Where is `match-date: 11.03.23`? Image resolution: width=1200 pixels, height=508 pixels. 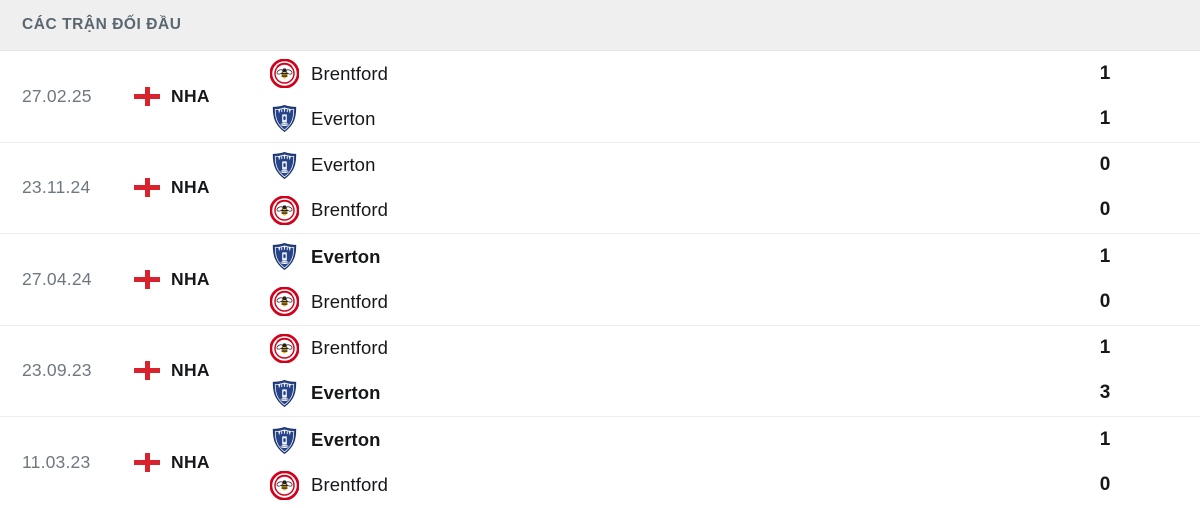 match-date: 11.03.23 is located at coordinates (56, 462).